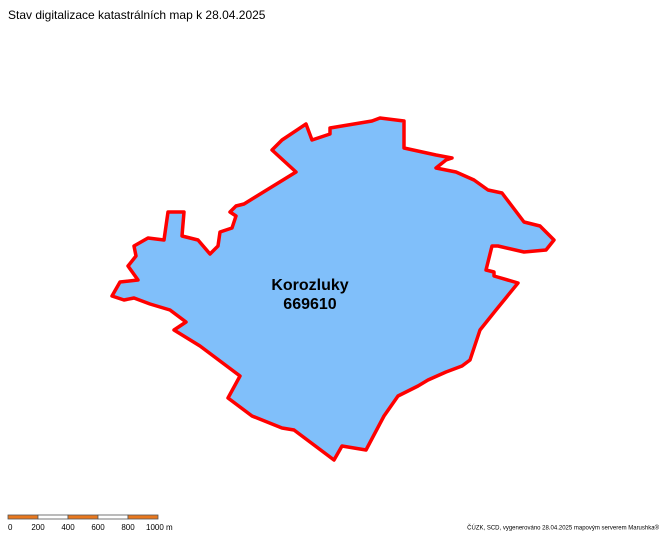 The image size is (665, 540). Describe the element at coordinates (68, 527) in the screenshot. I see `scale-label: 400` at that location.